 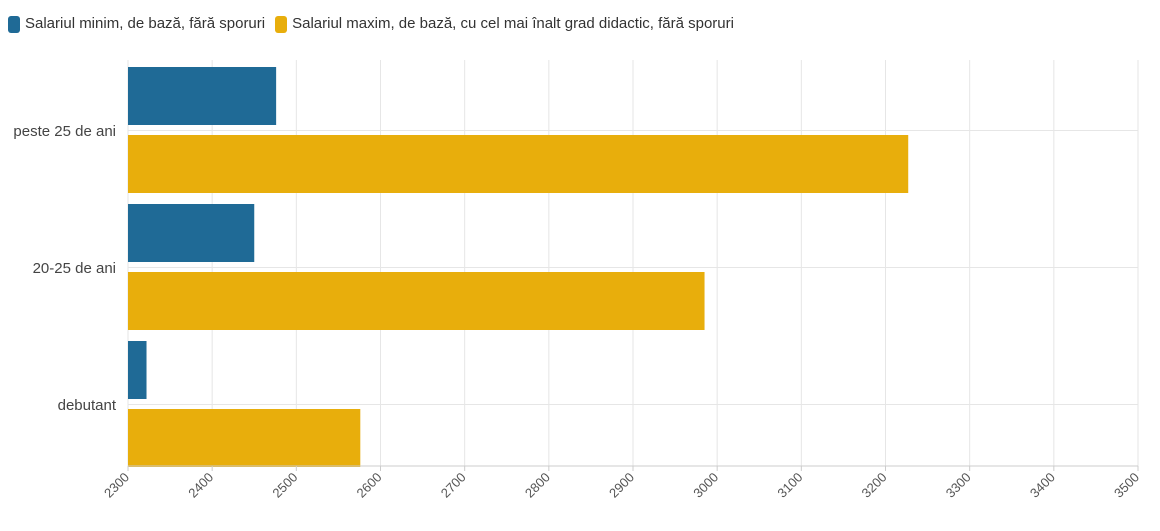 What do you see at coordinates (145, 23) in the screenshot?
I see `legend-label-min: Salariul minim, de bază, fără sporuri` at bounding box center [145, 23].